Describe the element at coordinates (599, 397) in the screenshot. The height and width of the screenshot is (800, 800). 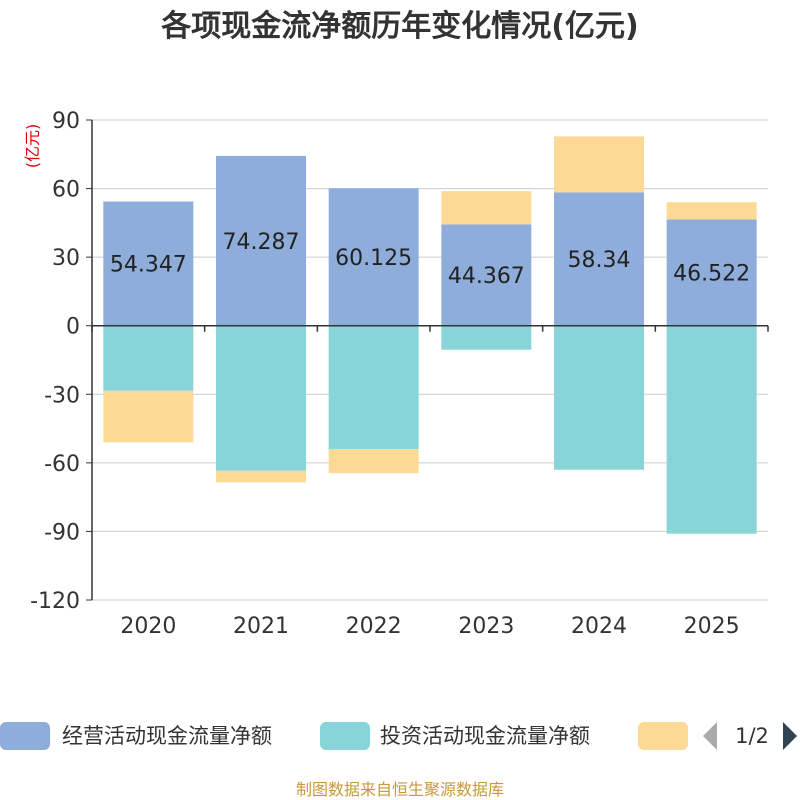
I see `bar-investing-2024` at that location.